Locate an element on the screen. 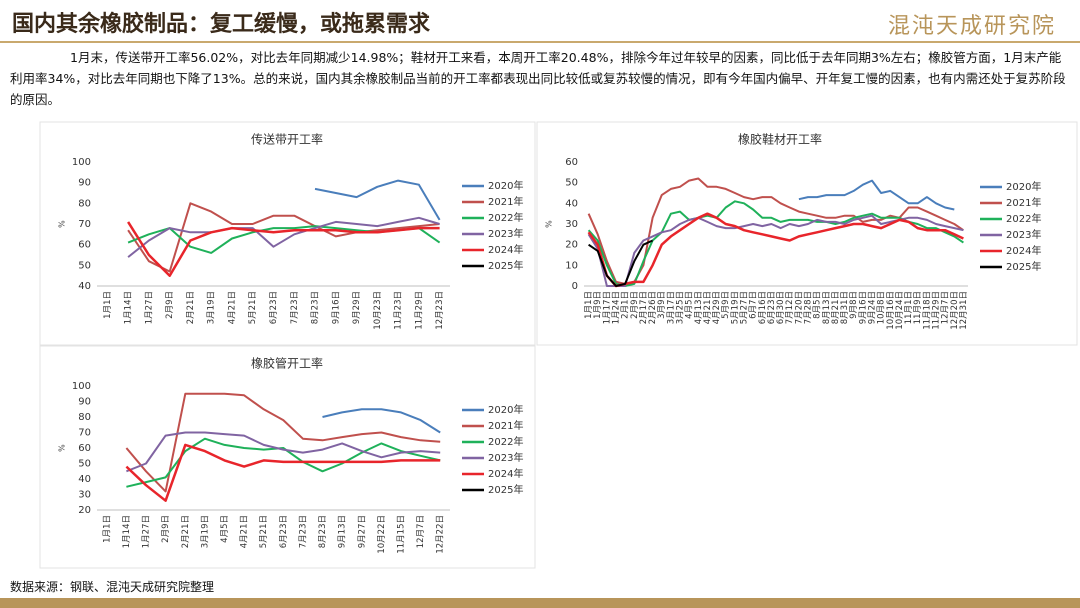 Image resolution: width=1080 pixels, height=608 pixels. header-rule is located at coordinates (540, 42).